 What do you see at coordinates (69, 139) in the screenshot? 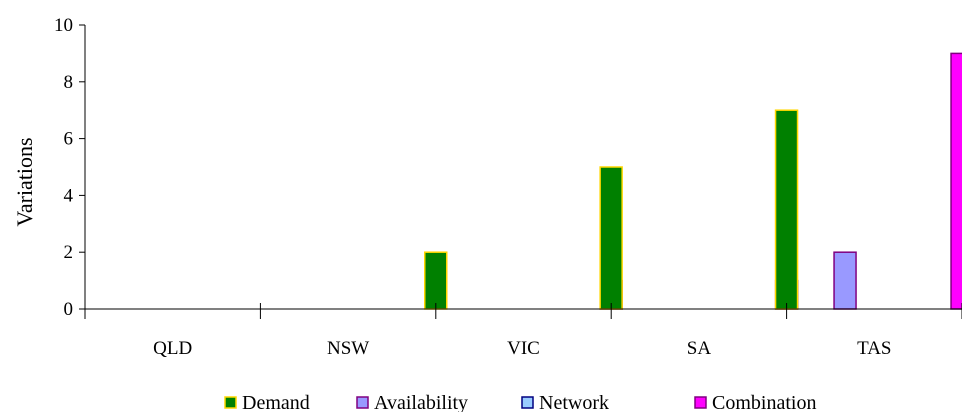
I see `y-tick-label: 6` at bounding box center [69, 139].